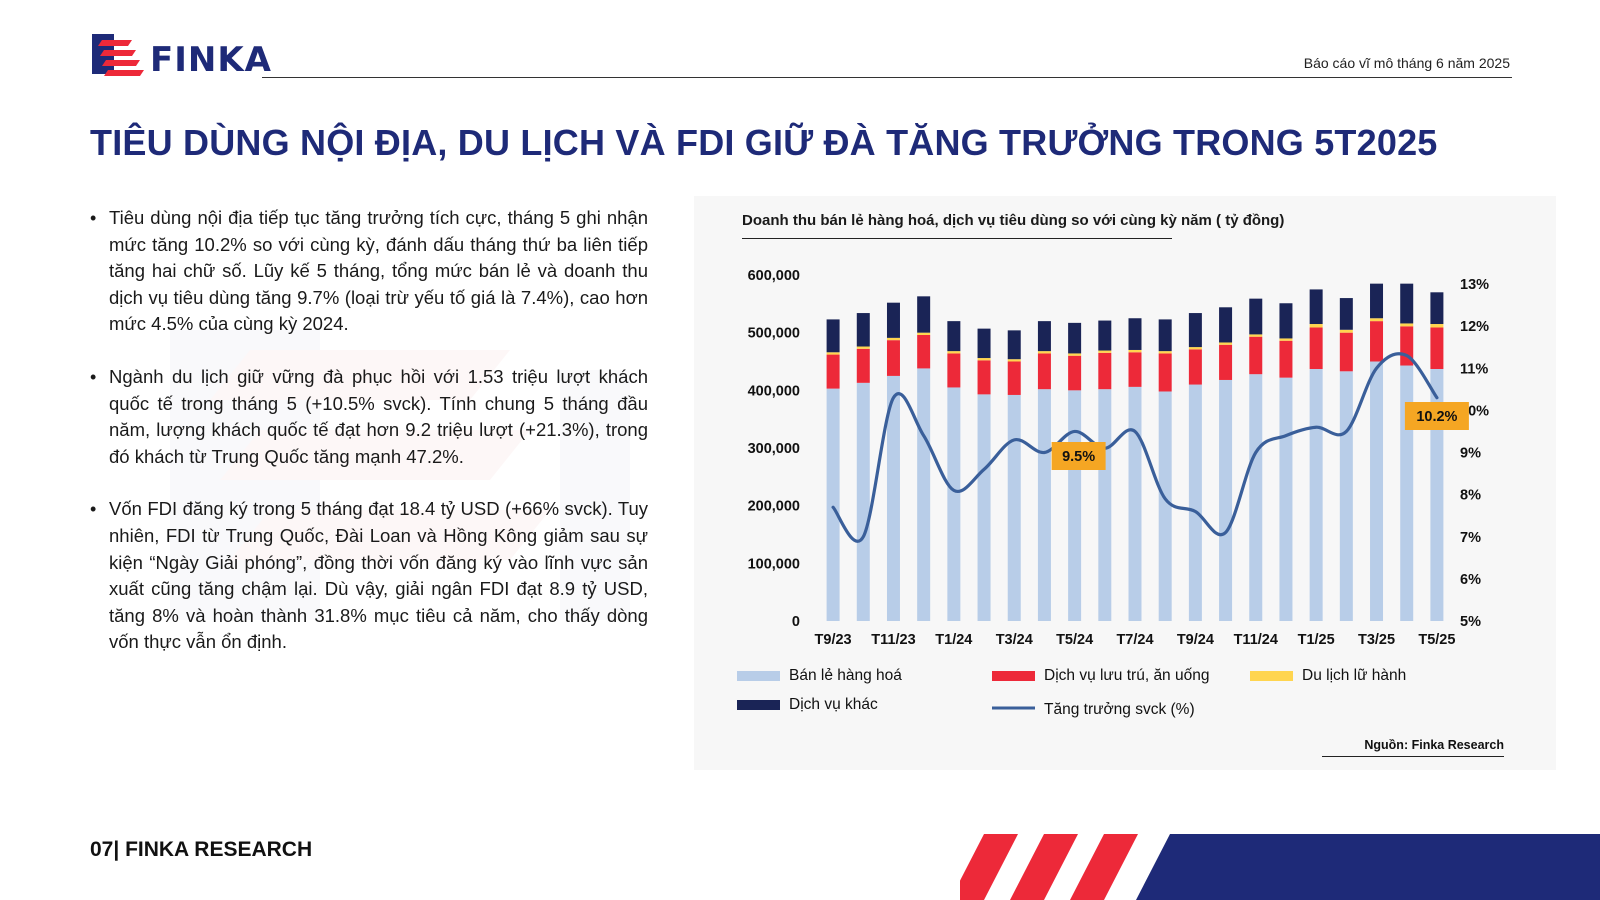 This screenshot has height=900, width=1600. I want to click on y-left-tick: 500,000, so click(774, 334).